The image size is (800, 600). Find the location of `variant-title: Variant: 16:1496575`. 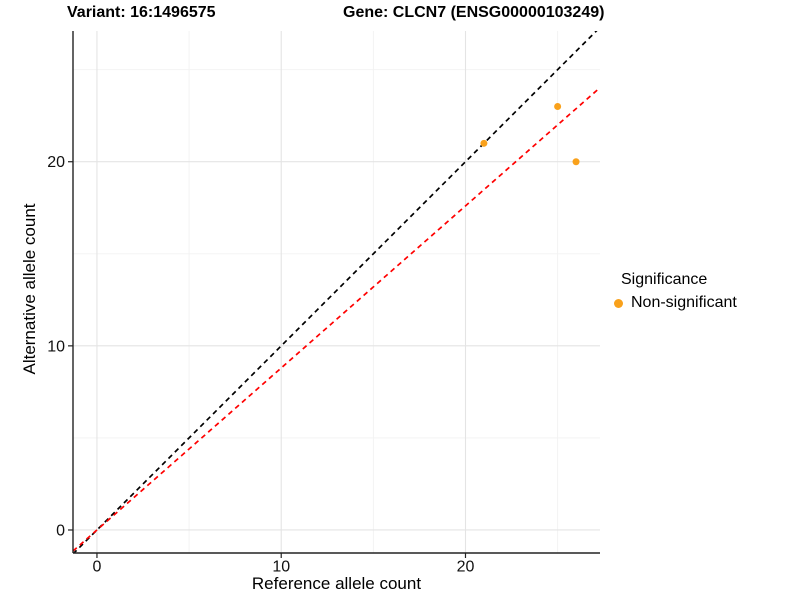

variant-title: Variant: 16:1496575 is located at coordinates (141, 12).